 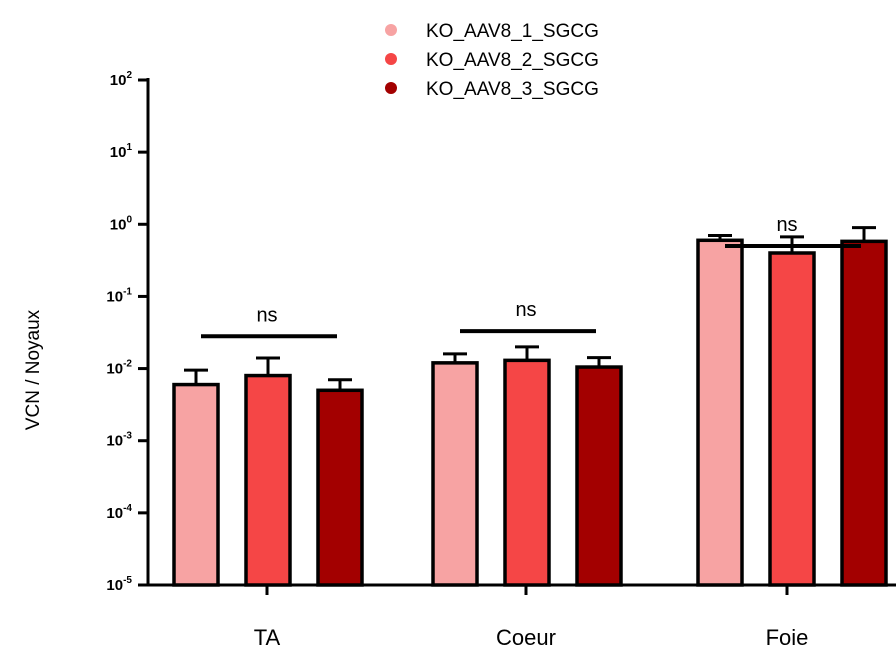 I want to click on y-axis: 10² 10¹ 10⁰ 10⁻¹ 10⁻² 10⁻³ 10⁻⁴ 10⁻⁵, so click(x=128, y=332).